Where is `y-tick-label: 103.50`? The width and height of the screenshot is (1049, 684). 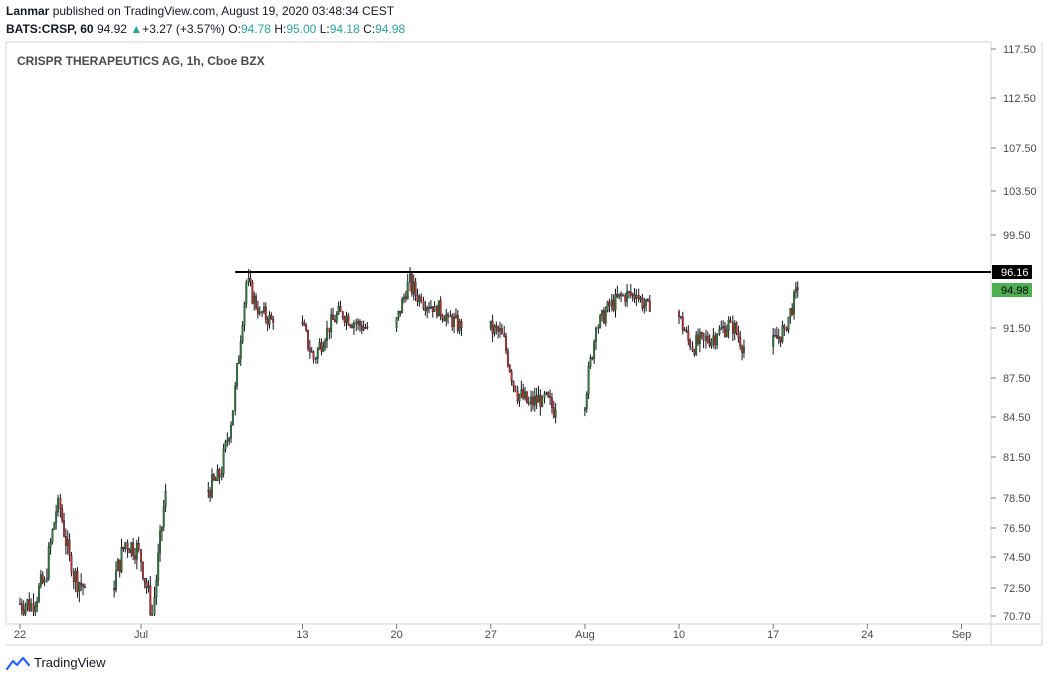 y-tick-label: 103.50 is located at coordinates (1020, 192).